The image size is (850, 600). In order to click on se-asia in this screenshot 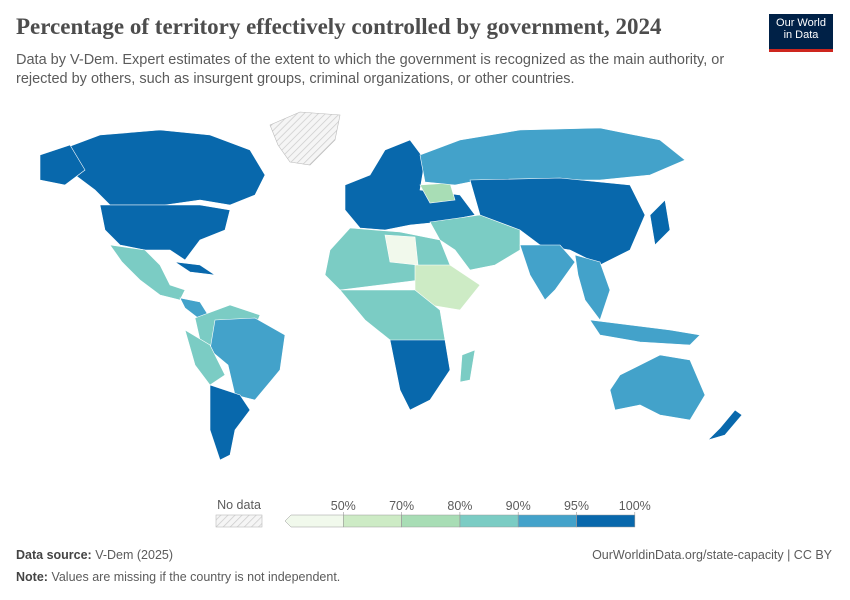, I will do `click(592, 287)`.